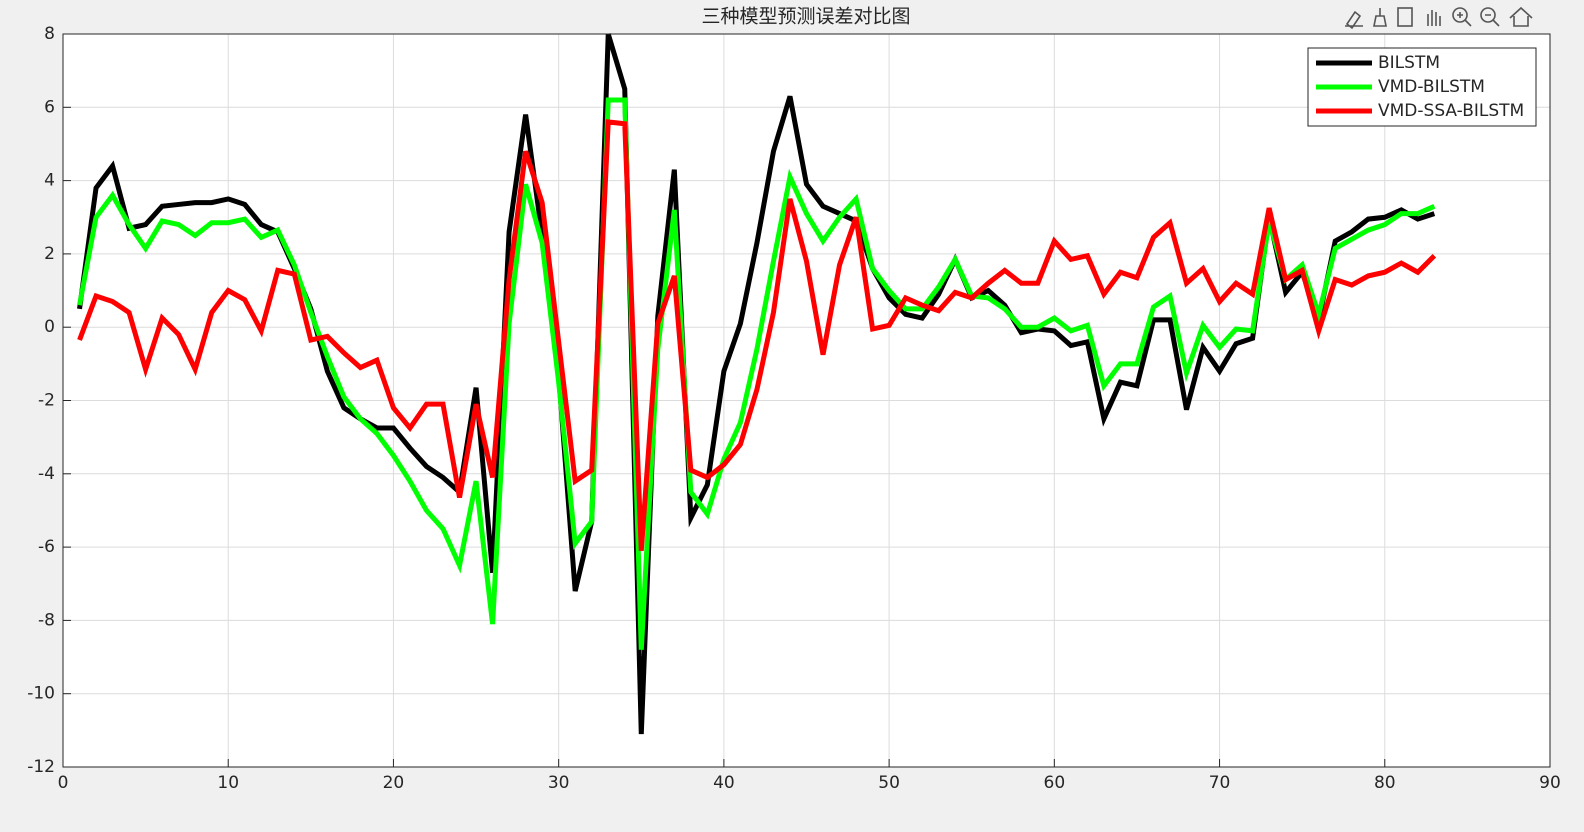 The width and height of the screenshot is (1584, 832). I want to click on legend-label: VMD-SSA-BILSTM, so click(1451, 111).